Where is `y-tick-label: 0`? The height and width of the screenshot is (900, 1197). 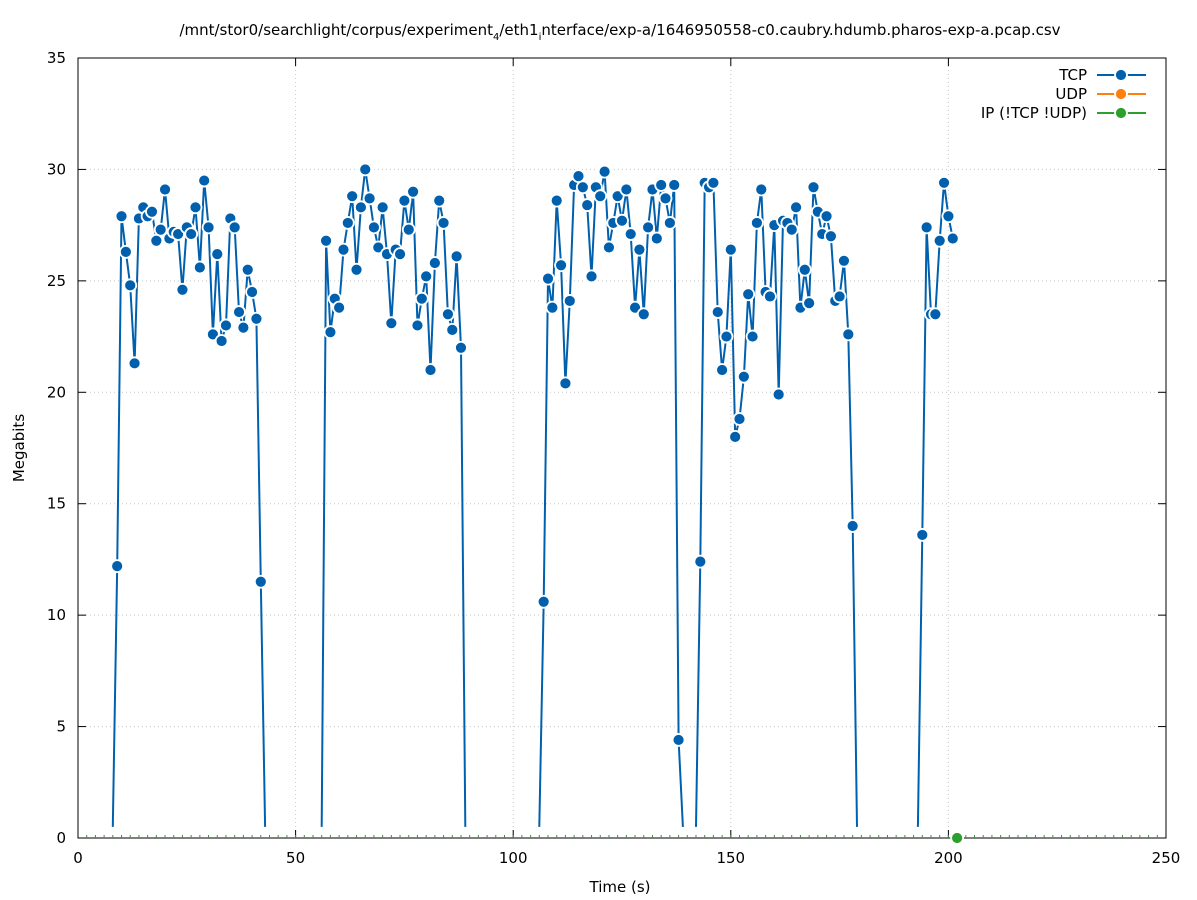 y-tick-label: 0 is located at coordinates (61, 838).